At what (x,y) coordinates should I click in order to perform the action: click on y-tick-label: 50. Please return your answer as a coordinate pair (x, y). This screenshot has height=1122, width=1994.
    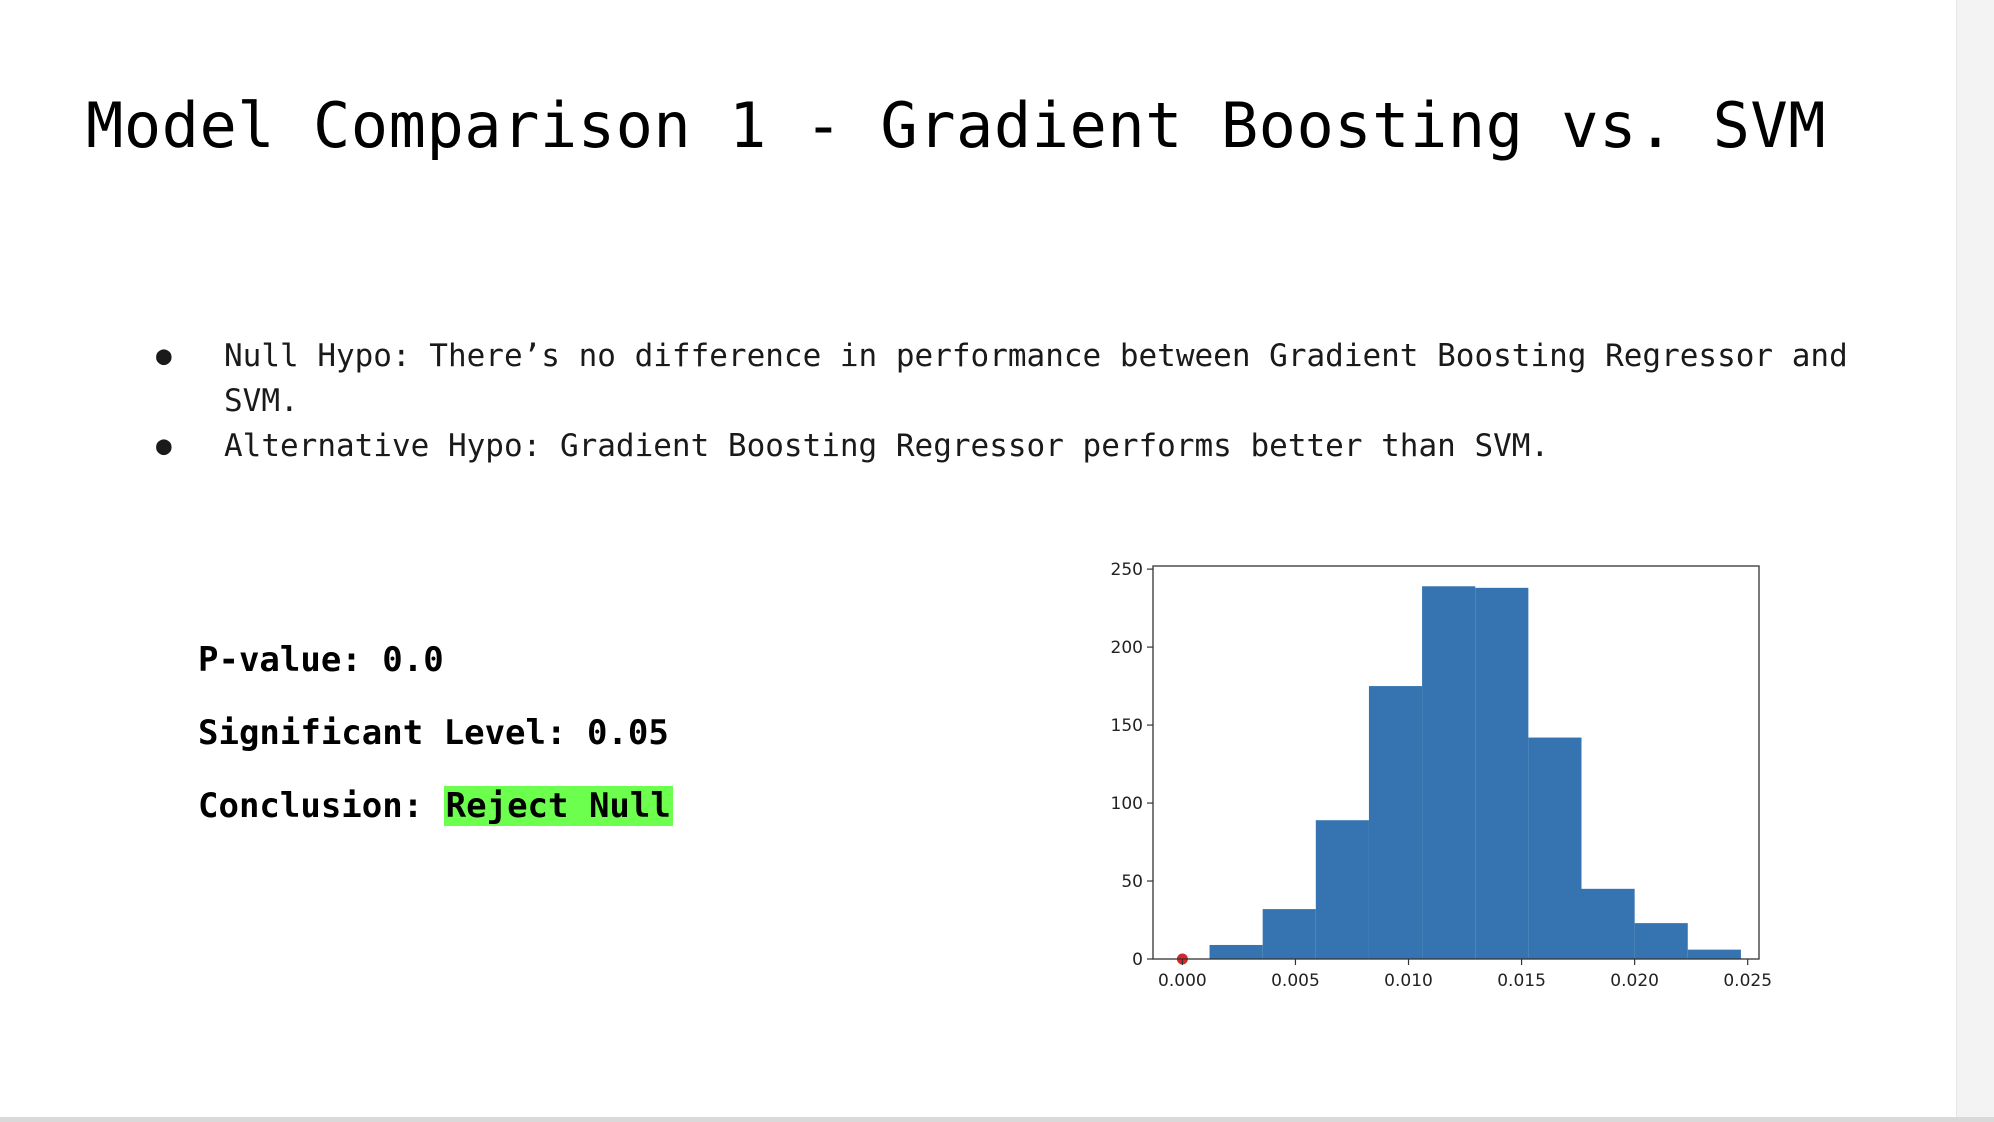
    Looking at the image, I should click on (1132, 882).